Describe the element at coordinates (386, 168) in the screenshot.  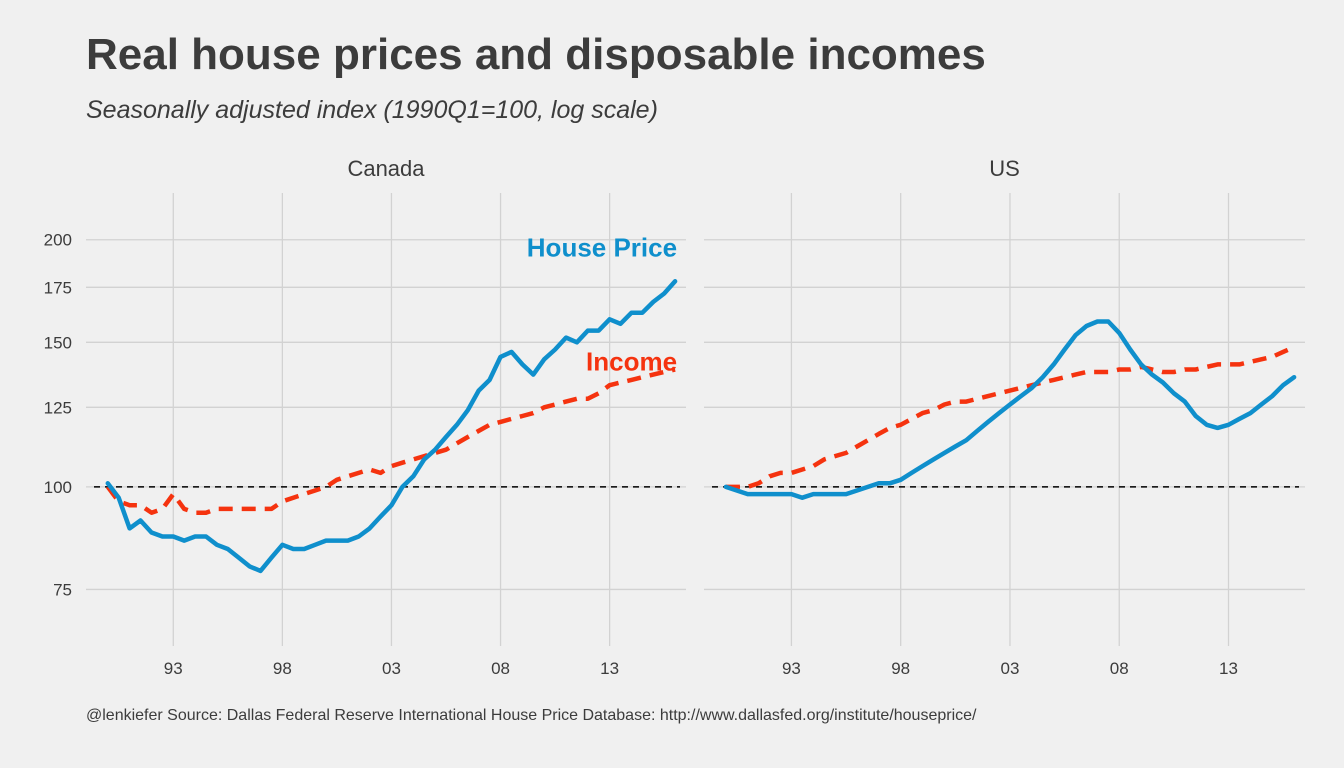
I see `panel-label-canada: Canada` at that location.